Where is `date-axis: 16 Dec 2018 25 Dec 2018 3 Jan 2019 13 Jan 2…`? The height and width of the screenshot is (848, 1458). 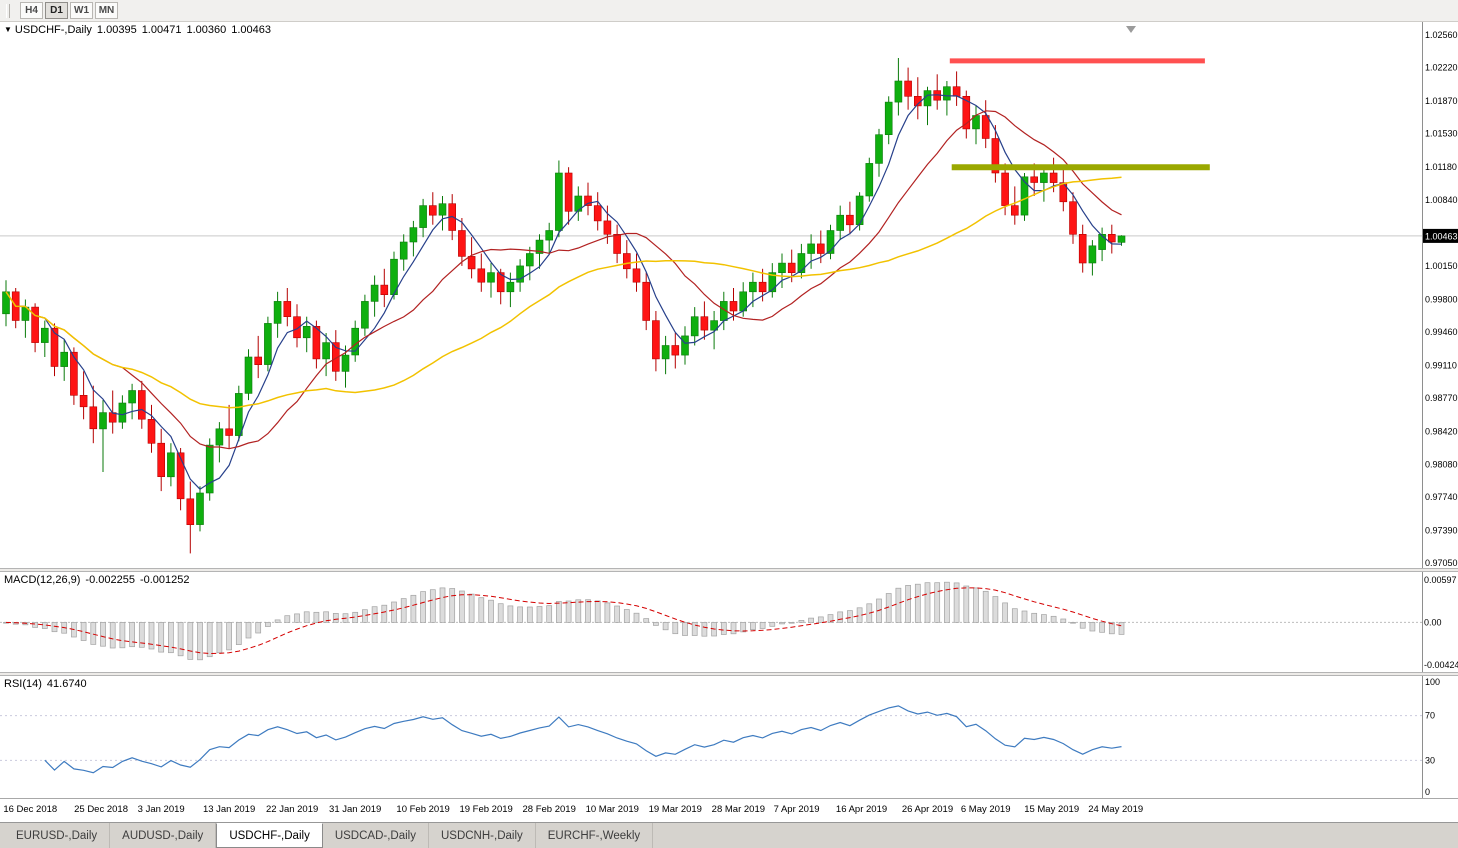 date-axis: 16 Dec 2018 25 Dec 2018 3 Jan 2019 13 Jan 2… is located at coordinates (729, 810).